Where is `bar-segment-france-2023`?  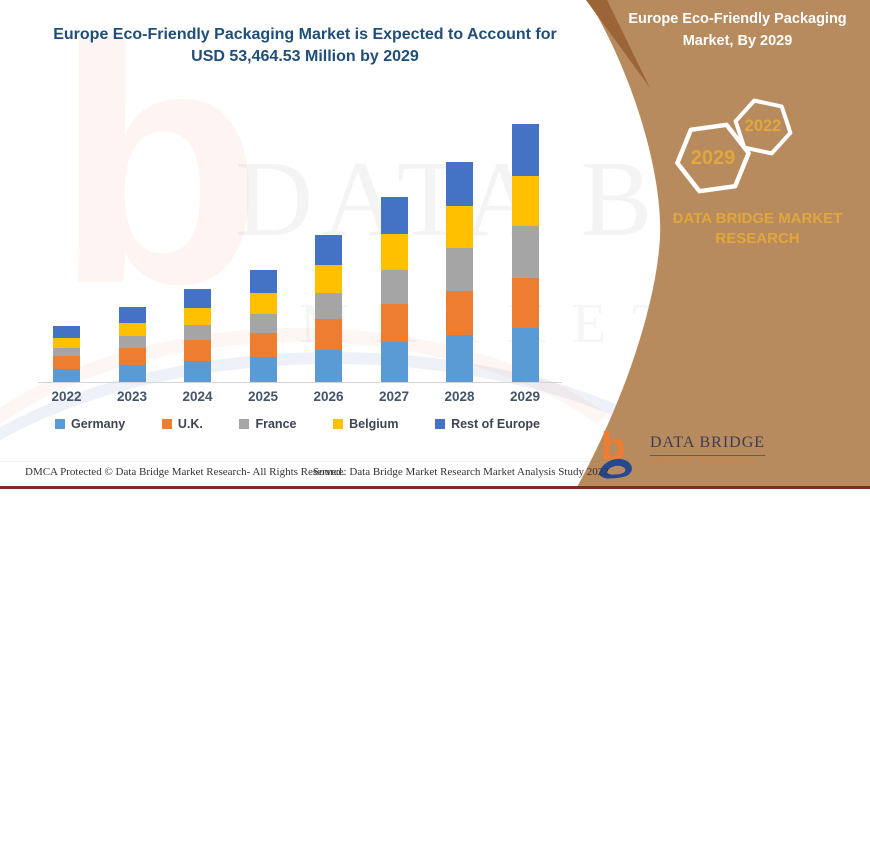
bar-segment-france-2023 is located at coordinates (132, 342).